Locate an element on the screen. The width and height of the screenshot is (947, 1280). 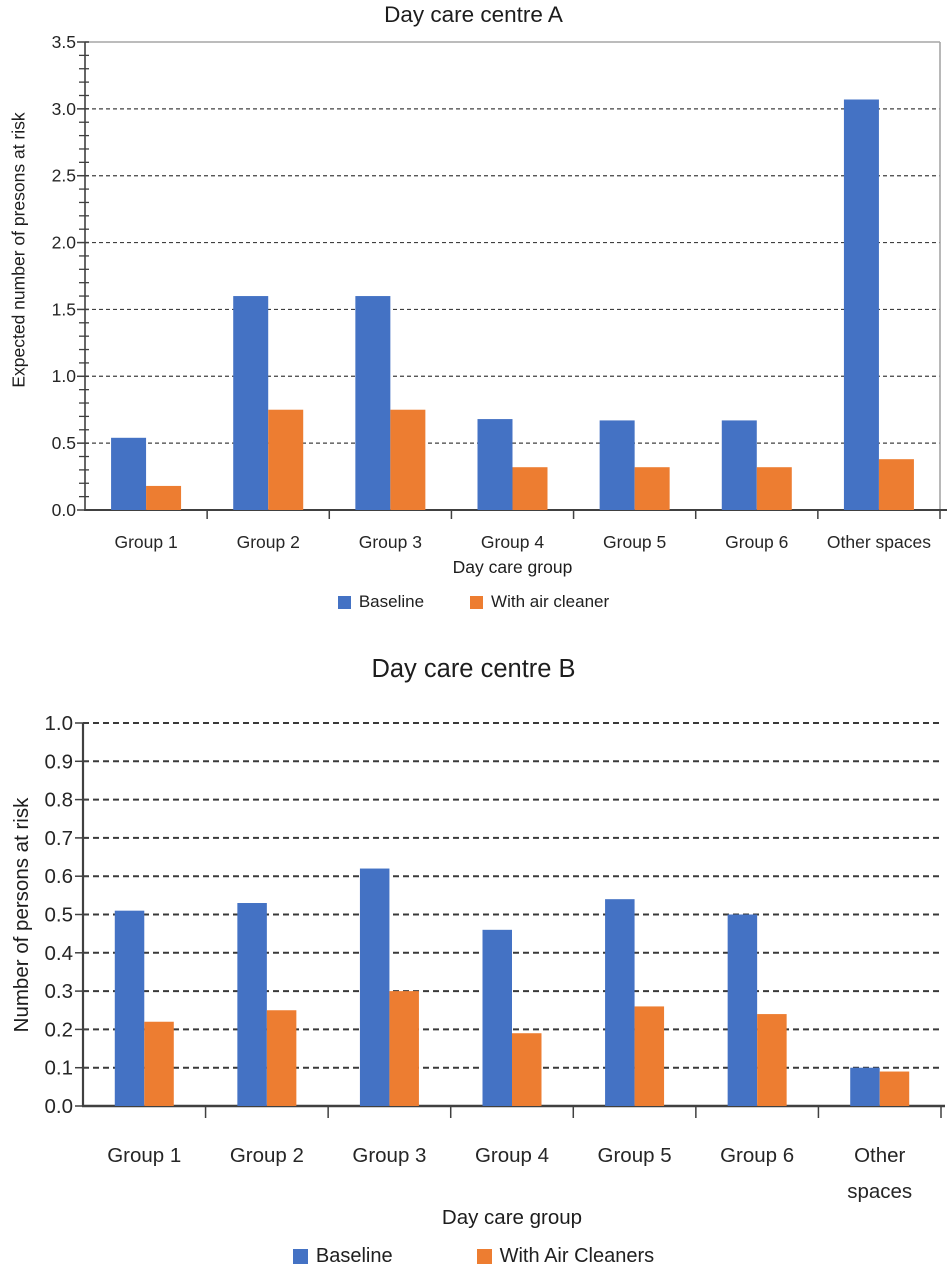
y-tick-label: 0.7 is located at coordinates (59, 838).